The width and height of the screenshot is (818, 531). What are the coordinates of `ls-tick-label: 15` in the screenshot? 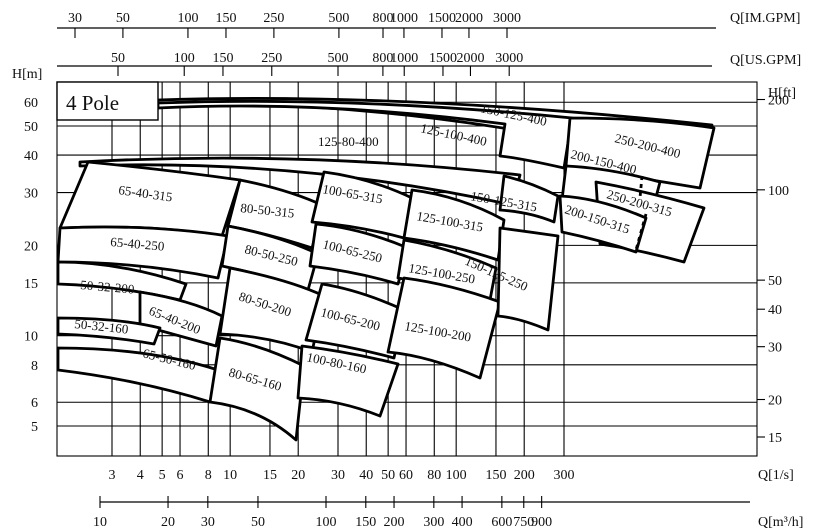 It's located at (270, 475).